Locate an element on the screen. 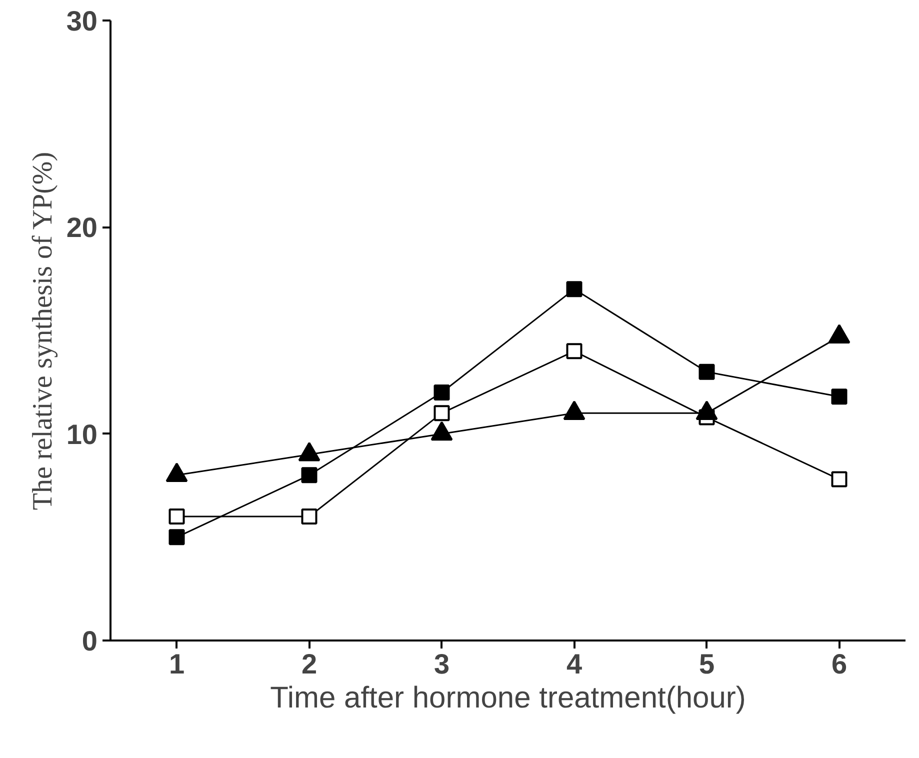 Image resolution: width=919 pixels, height=758 pixels. x-tick-label: 3 is located at coordinates (442, 664).